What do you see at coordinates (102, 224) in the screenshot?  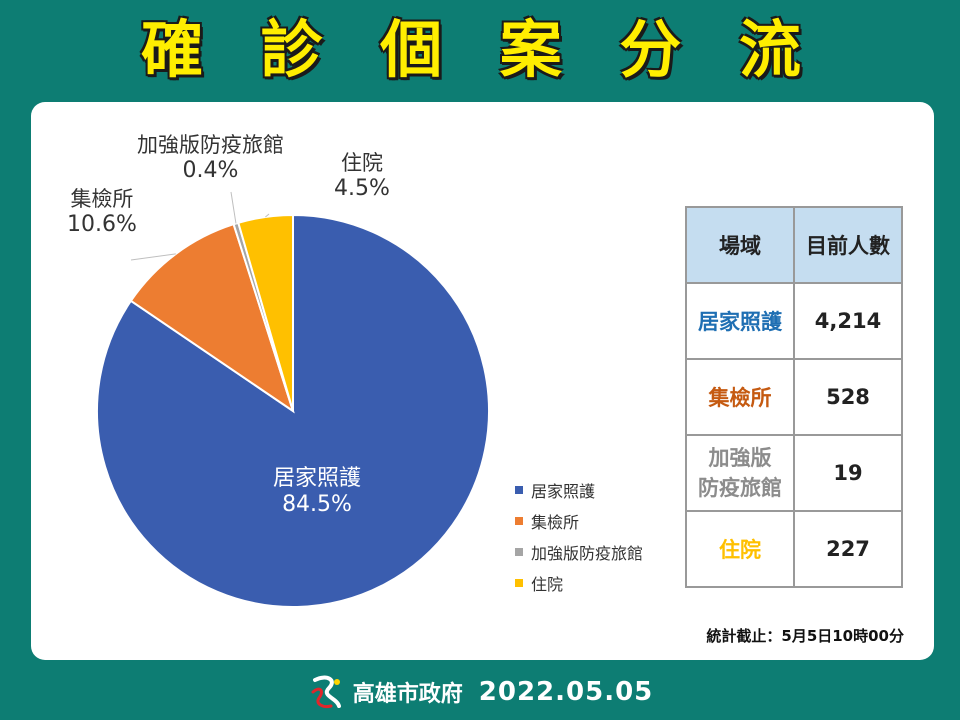 I see `slice-pct-quarantine: 10.6%` at bounding box center [102, 224].